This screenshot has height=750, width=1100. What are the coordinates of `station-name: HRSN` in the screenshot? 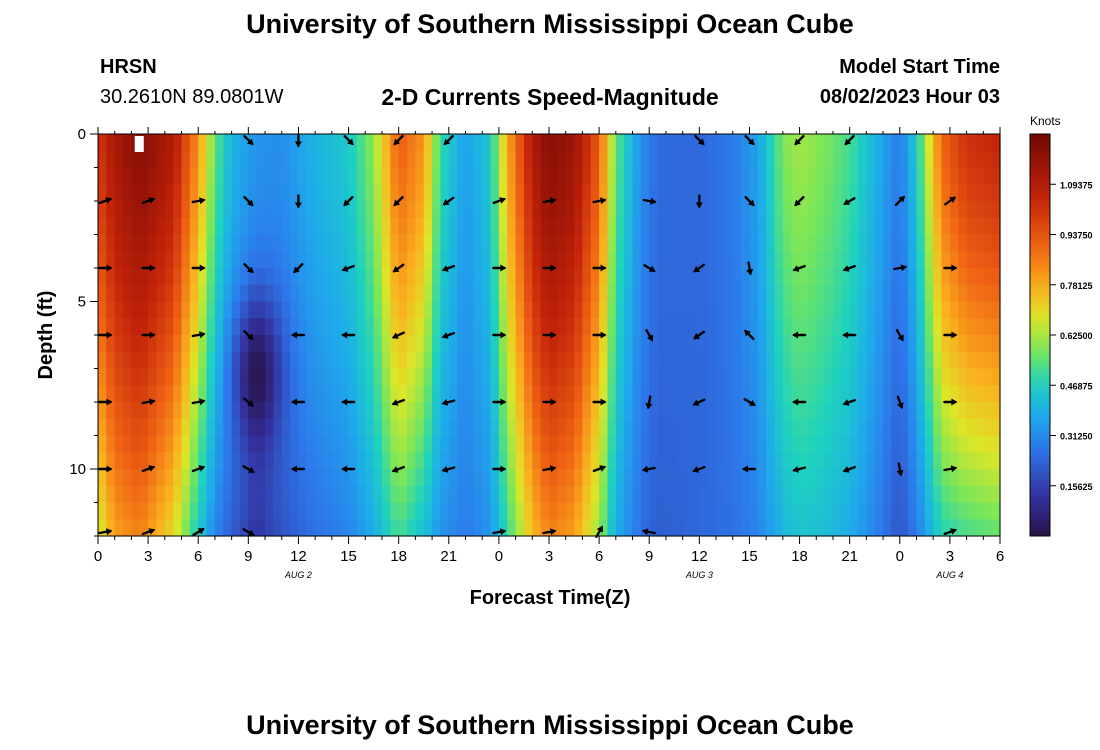 It's located at (128, 67).